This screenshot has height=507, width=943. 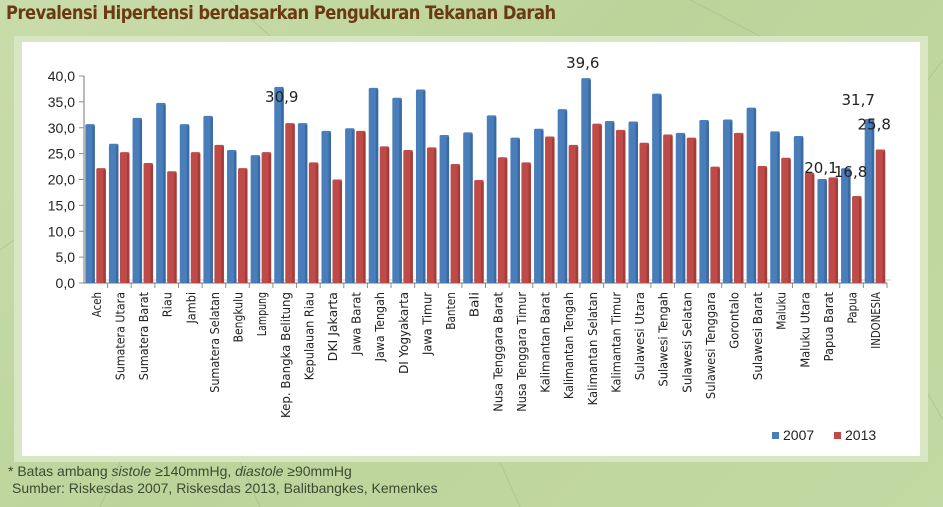 What do you see at coordinates (61, 102) in the screenshot?
I see `y-tick-label: 35,0` at bounding box center [61, 102].